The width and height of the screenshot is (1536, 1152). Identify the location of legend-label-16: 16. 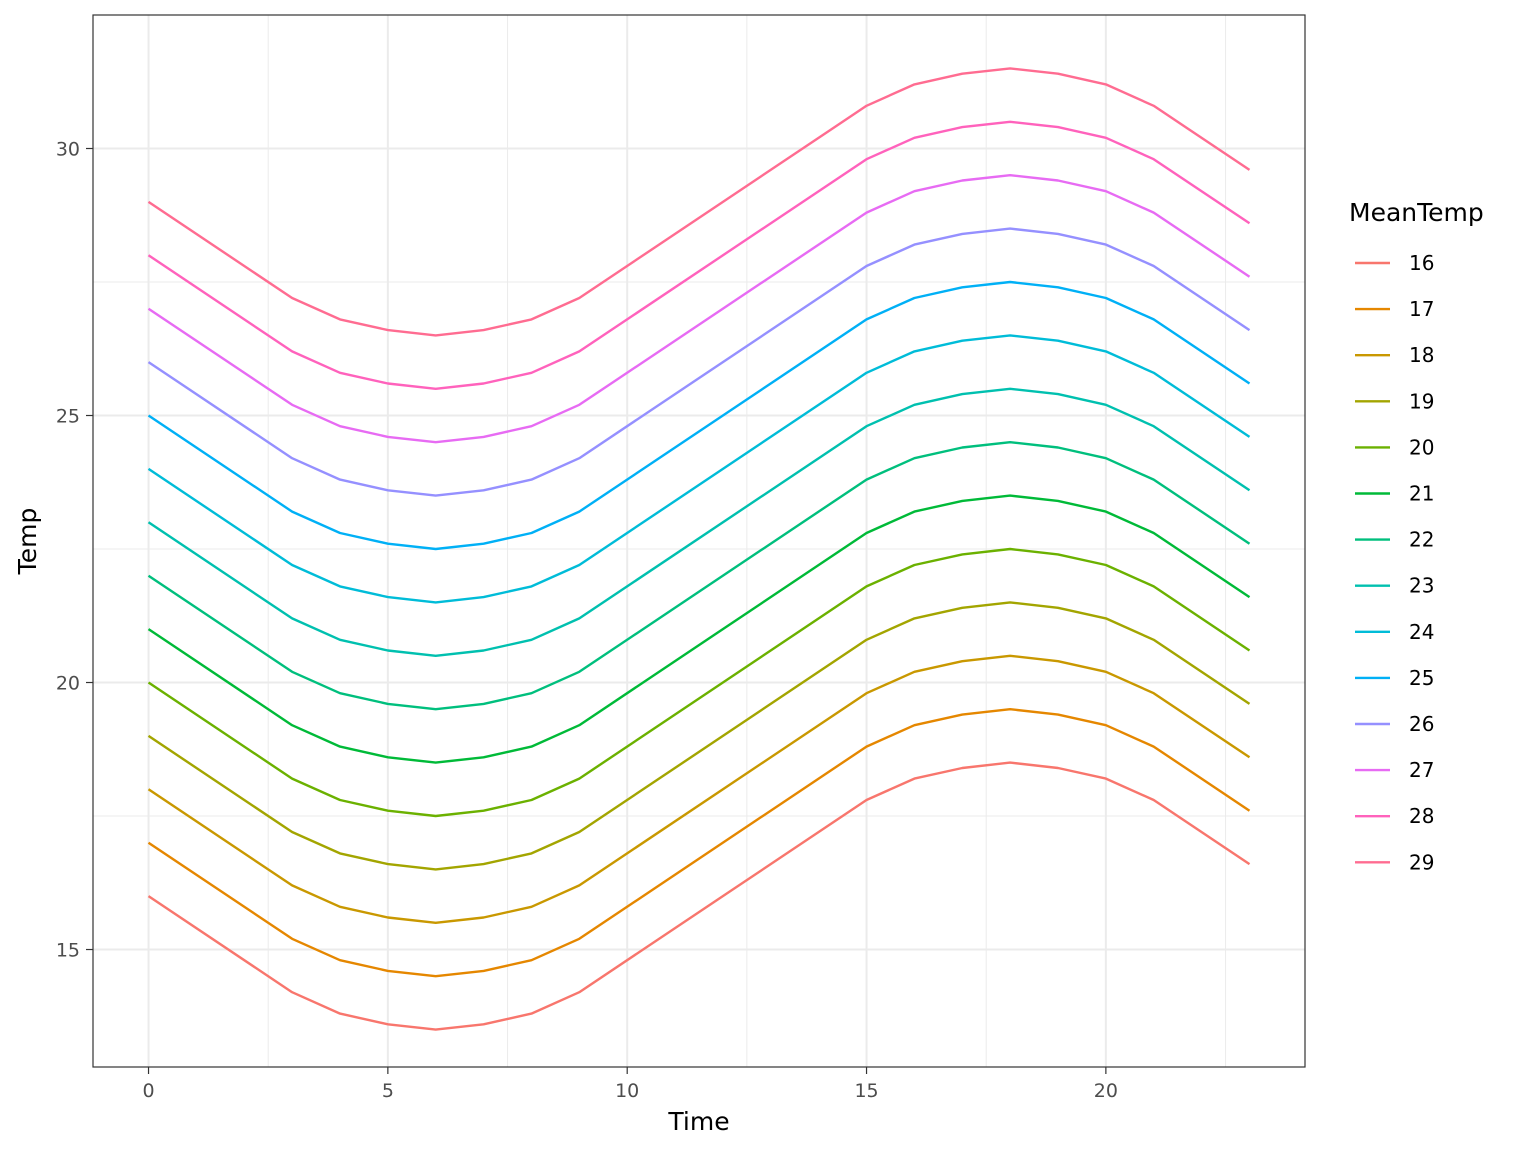
(1421, 263).